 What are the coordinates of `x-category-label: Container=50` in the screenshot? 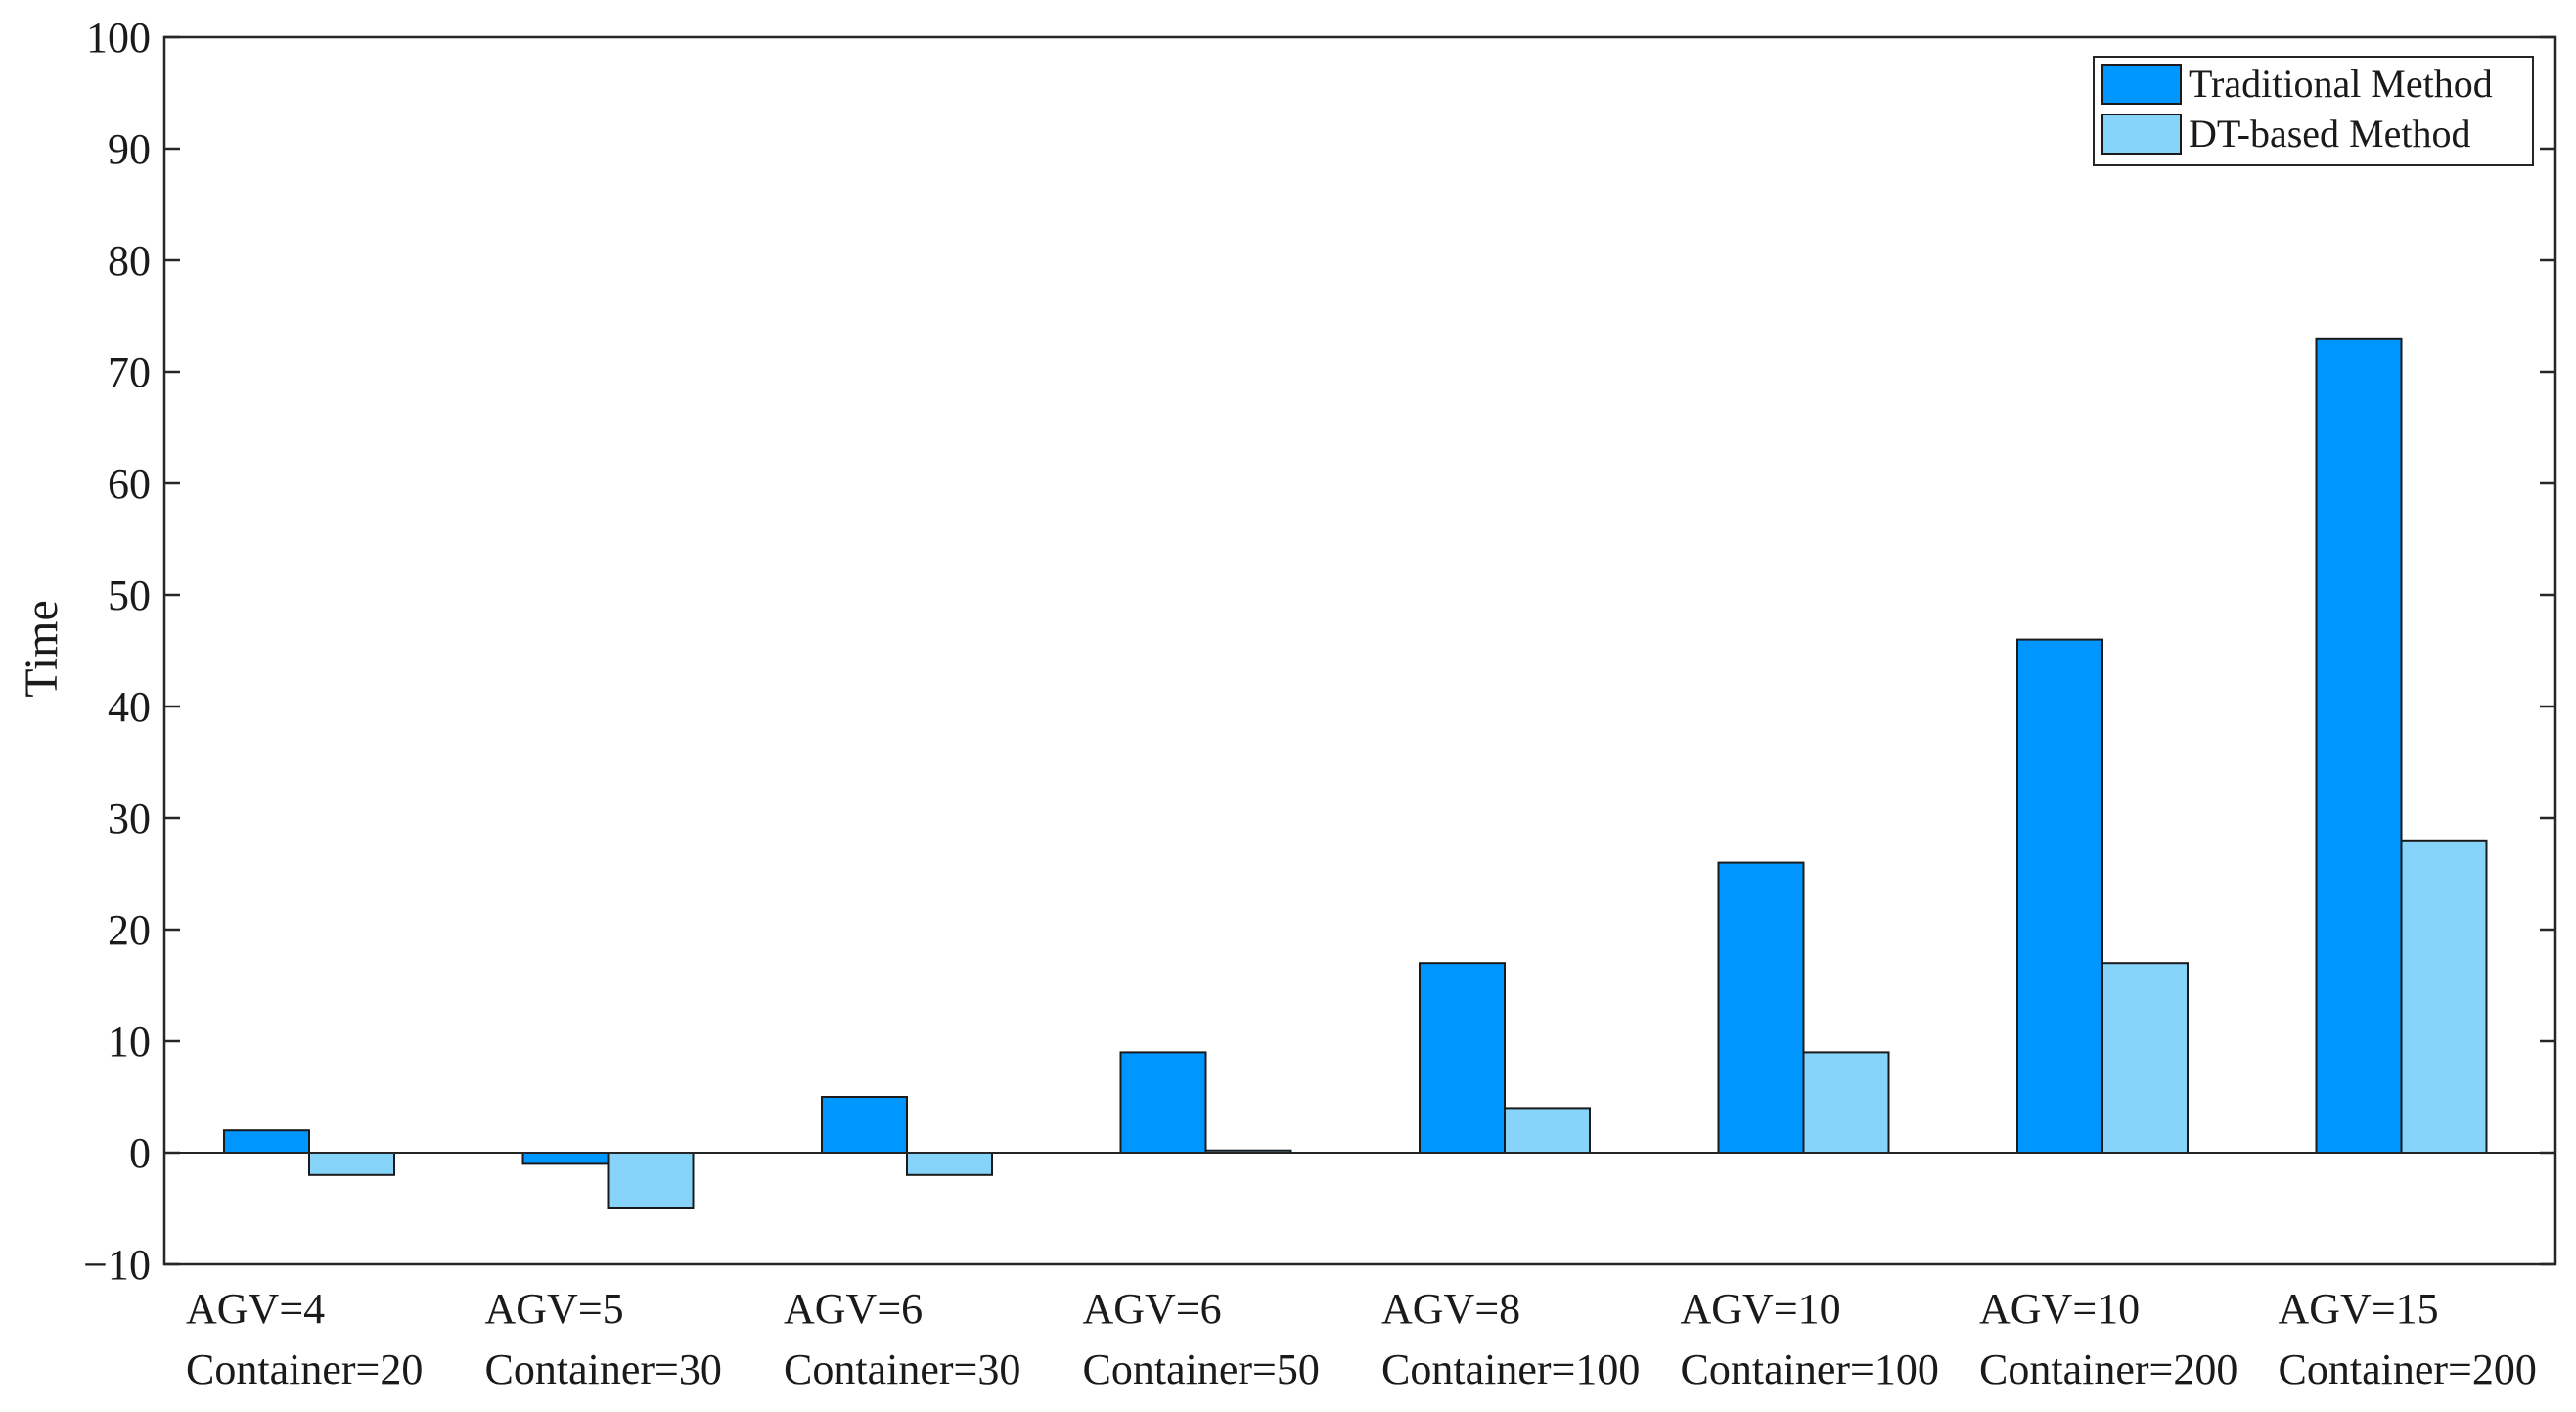 It's located at (1201, 1369).